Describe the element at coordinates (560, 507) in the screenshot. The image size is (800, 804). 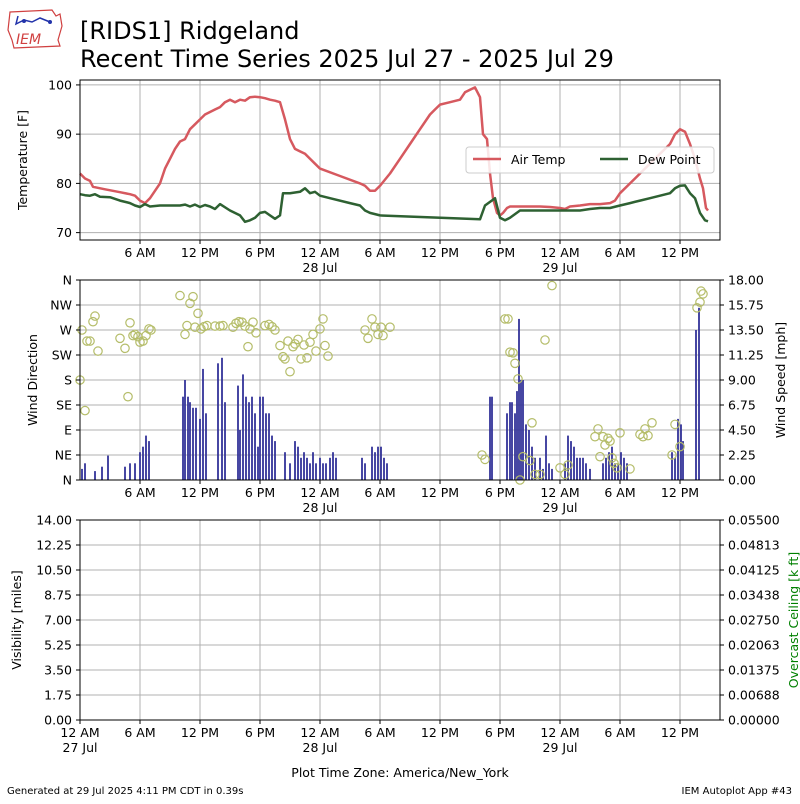
I see `wind-x-tick-date-label: 29 Jul` at that location.